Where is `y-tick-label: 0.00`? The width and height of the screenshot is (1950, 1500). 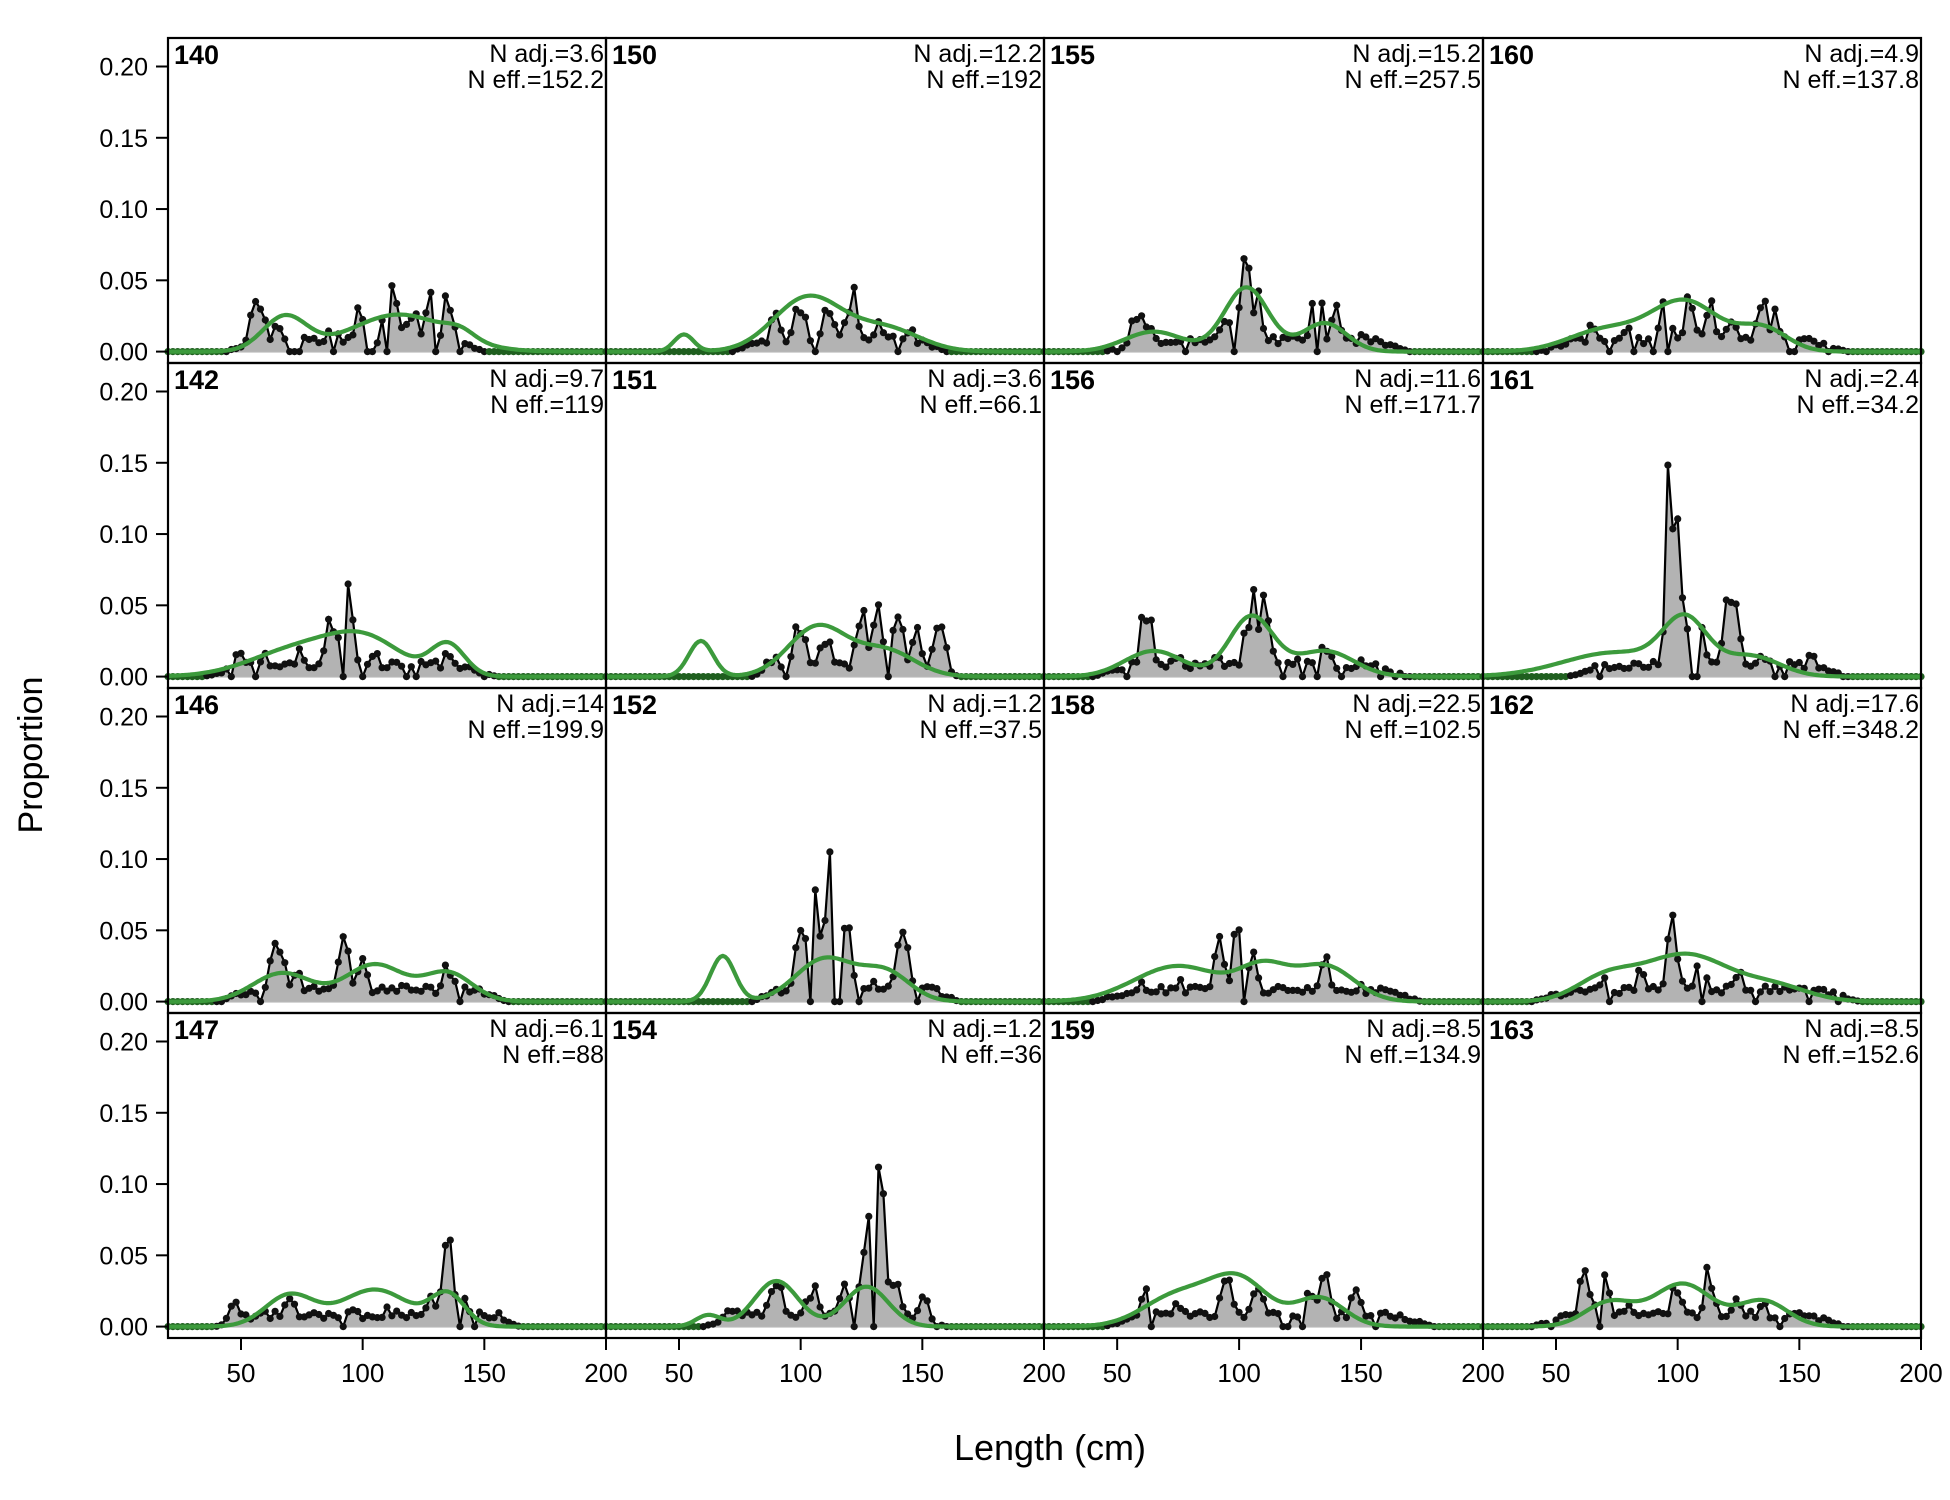 y-tick-label: 0.00 is located at coordinates (123, 1003).